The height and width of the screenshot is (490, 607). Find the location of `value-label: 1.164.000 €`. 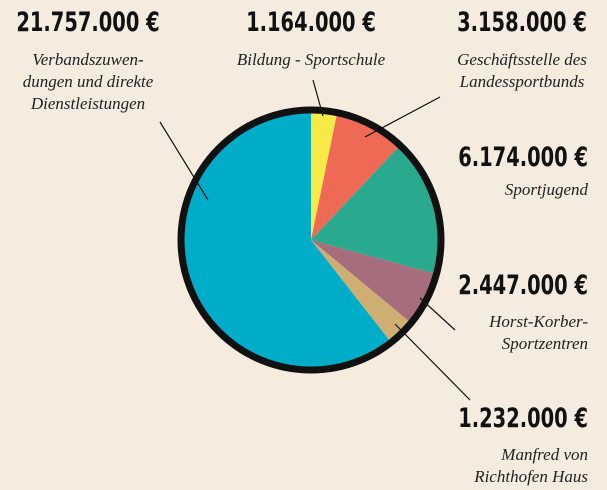

value-label: 1.164.000 € is located at coordinates (311, 22).